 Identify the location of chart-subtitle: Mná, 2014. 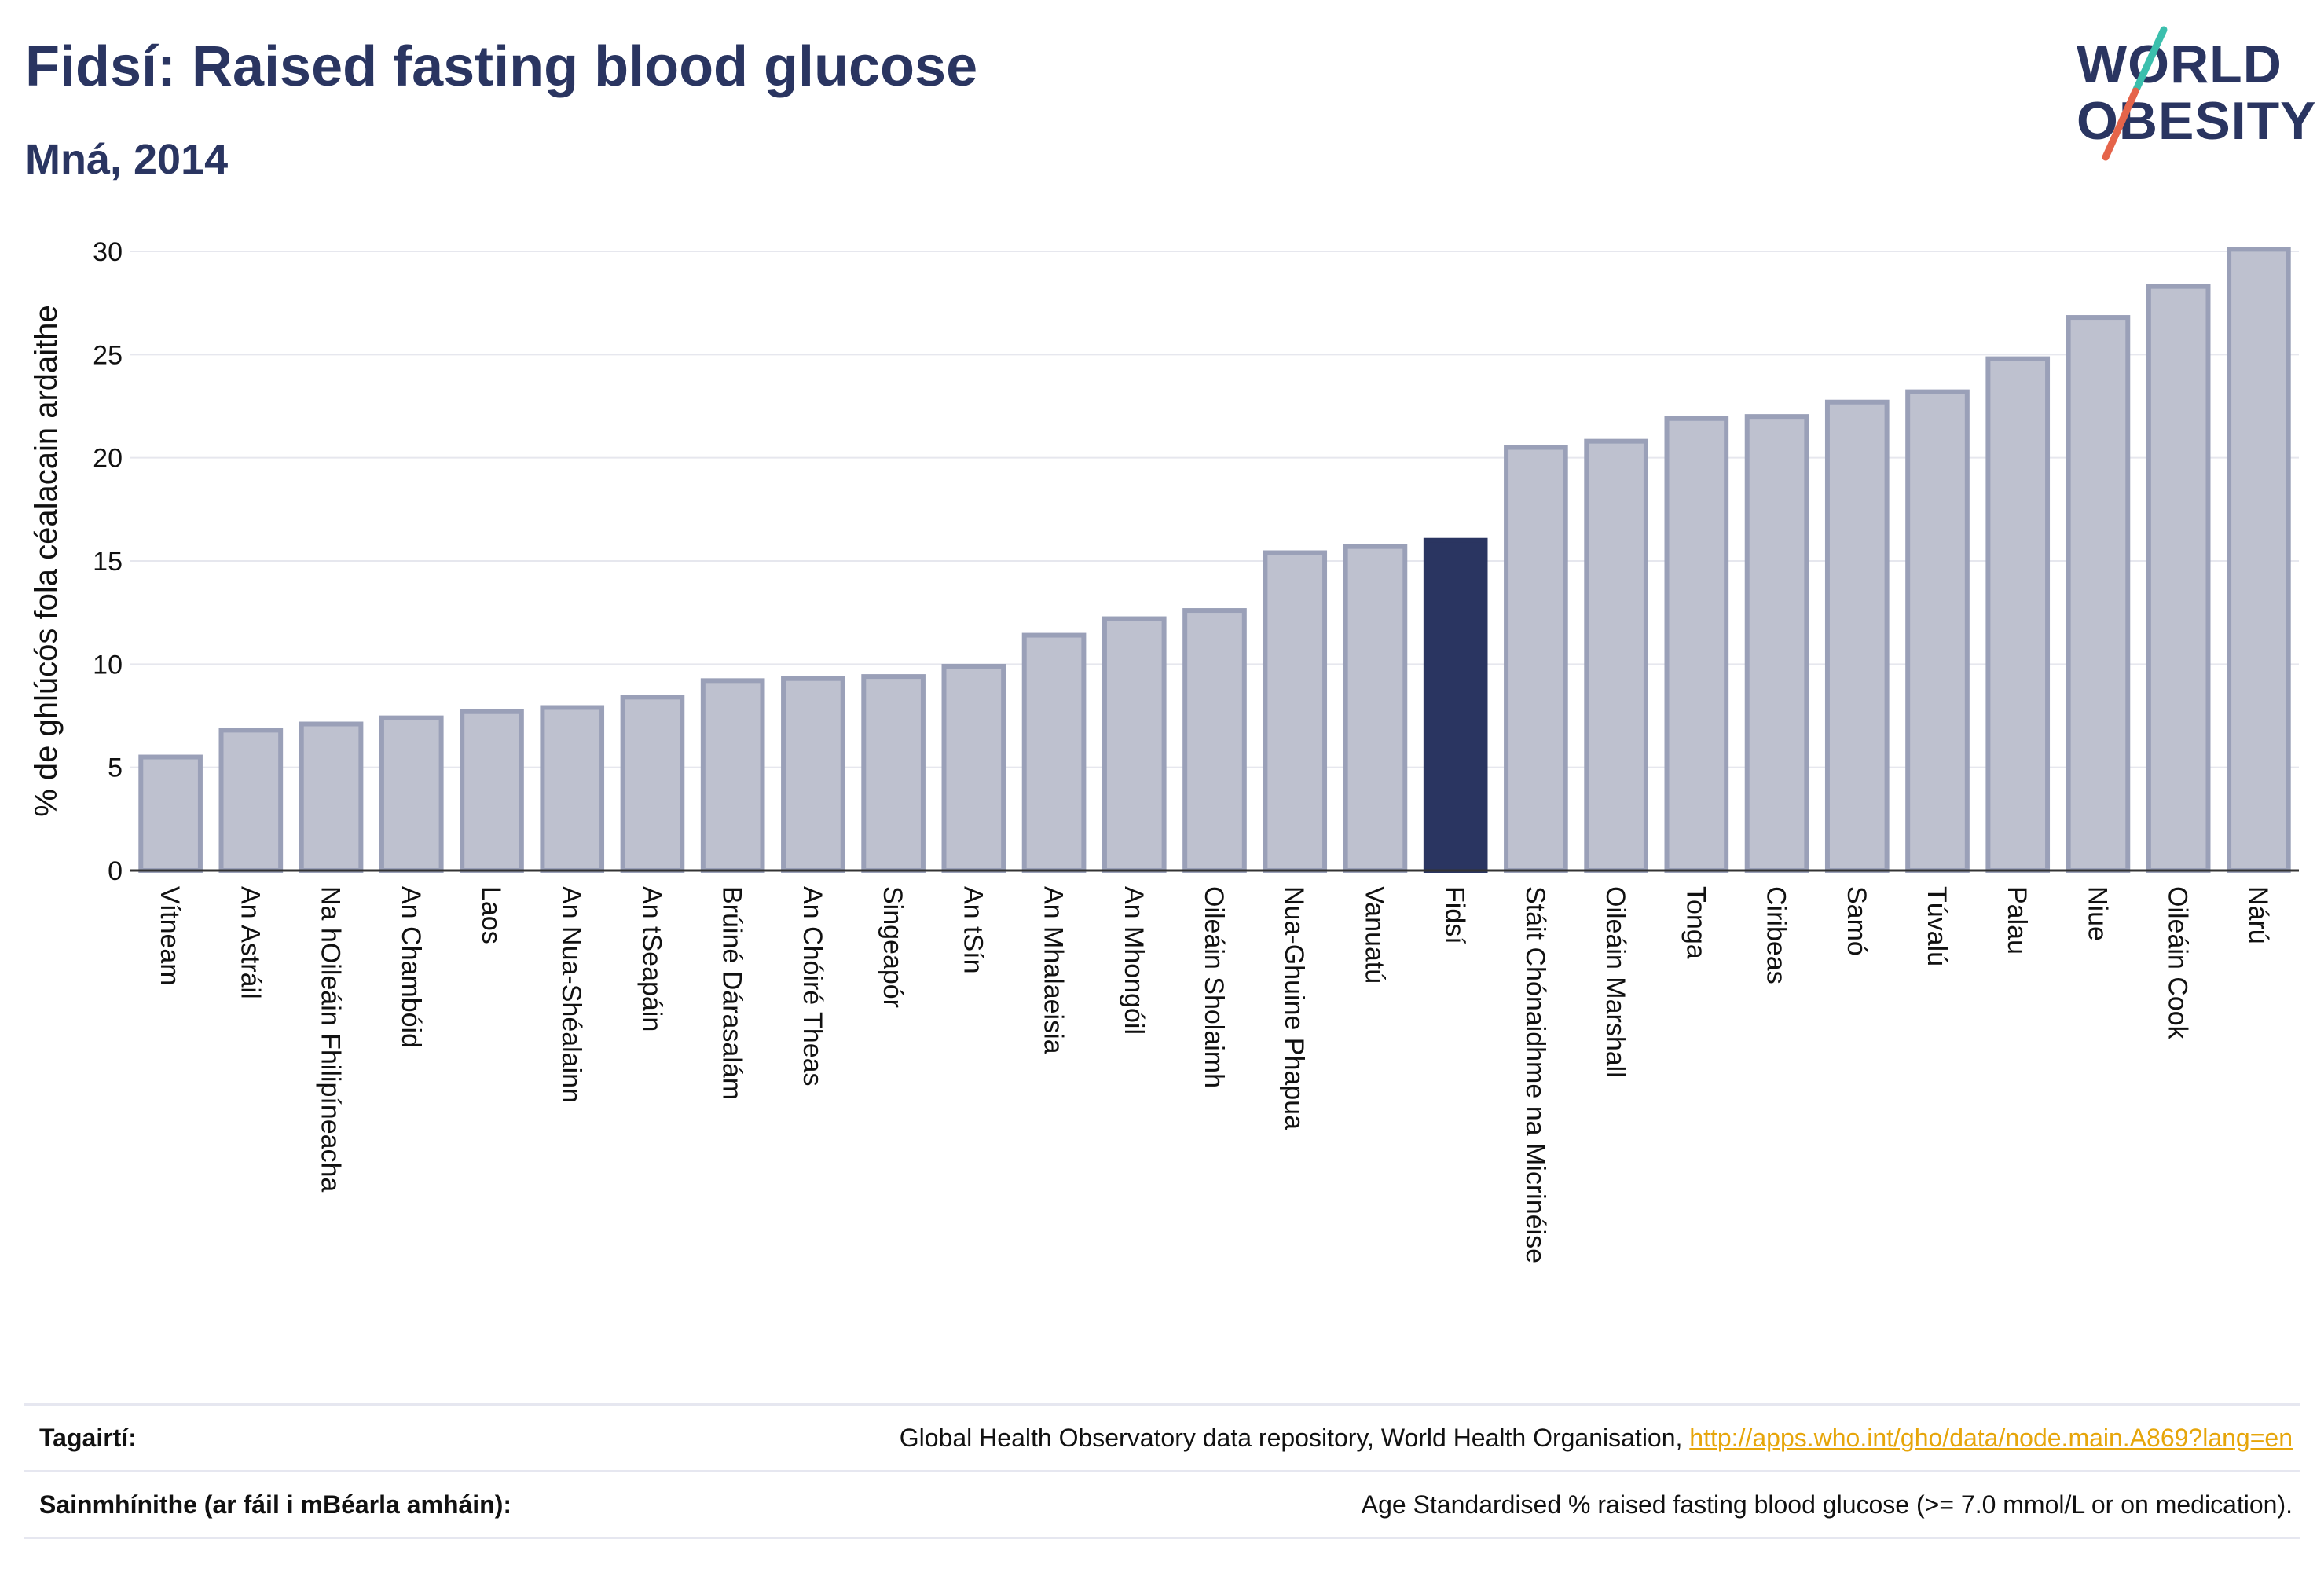
(127, 159).